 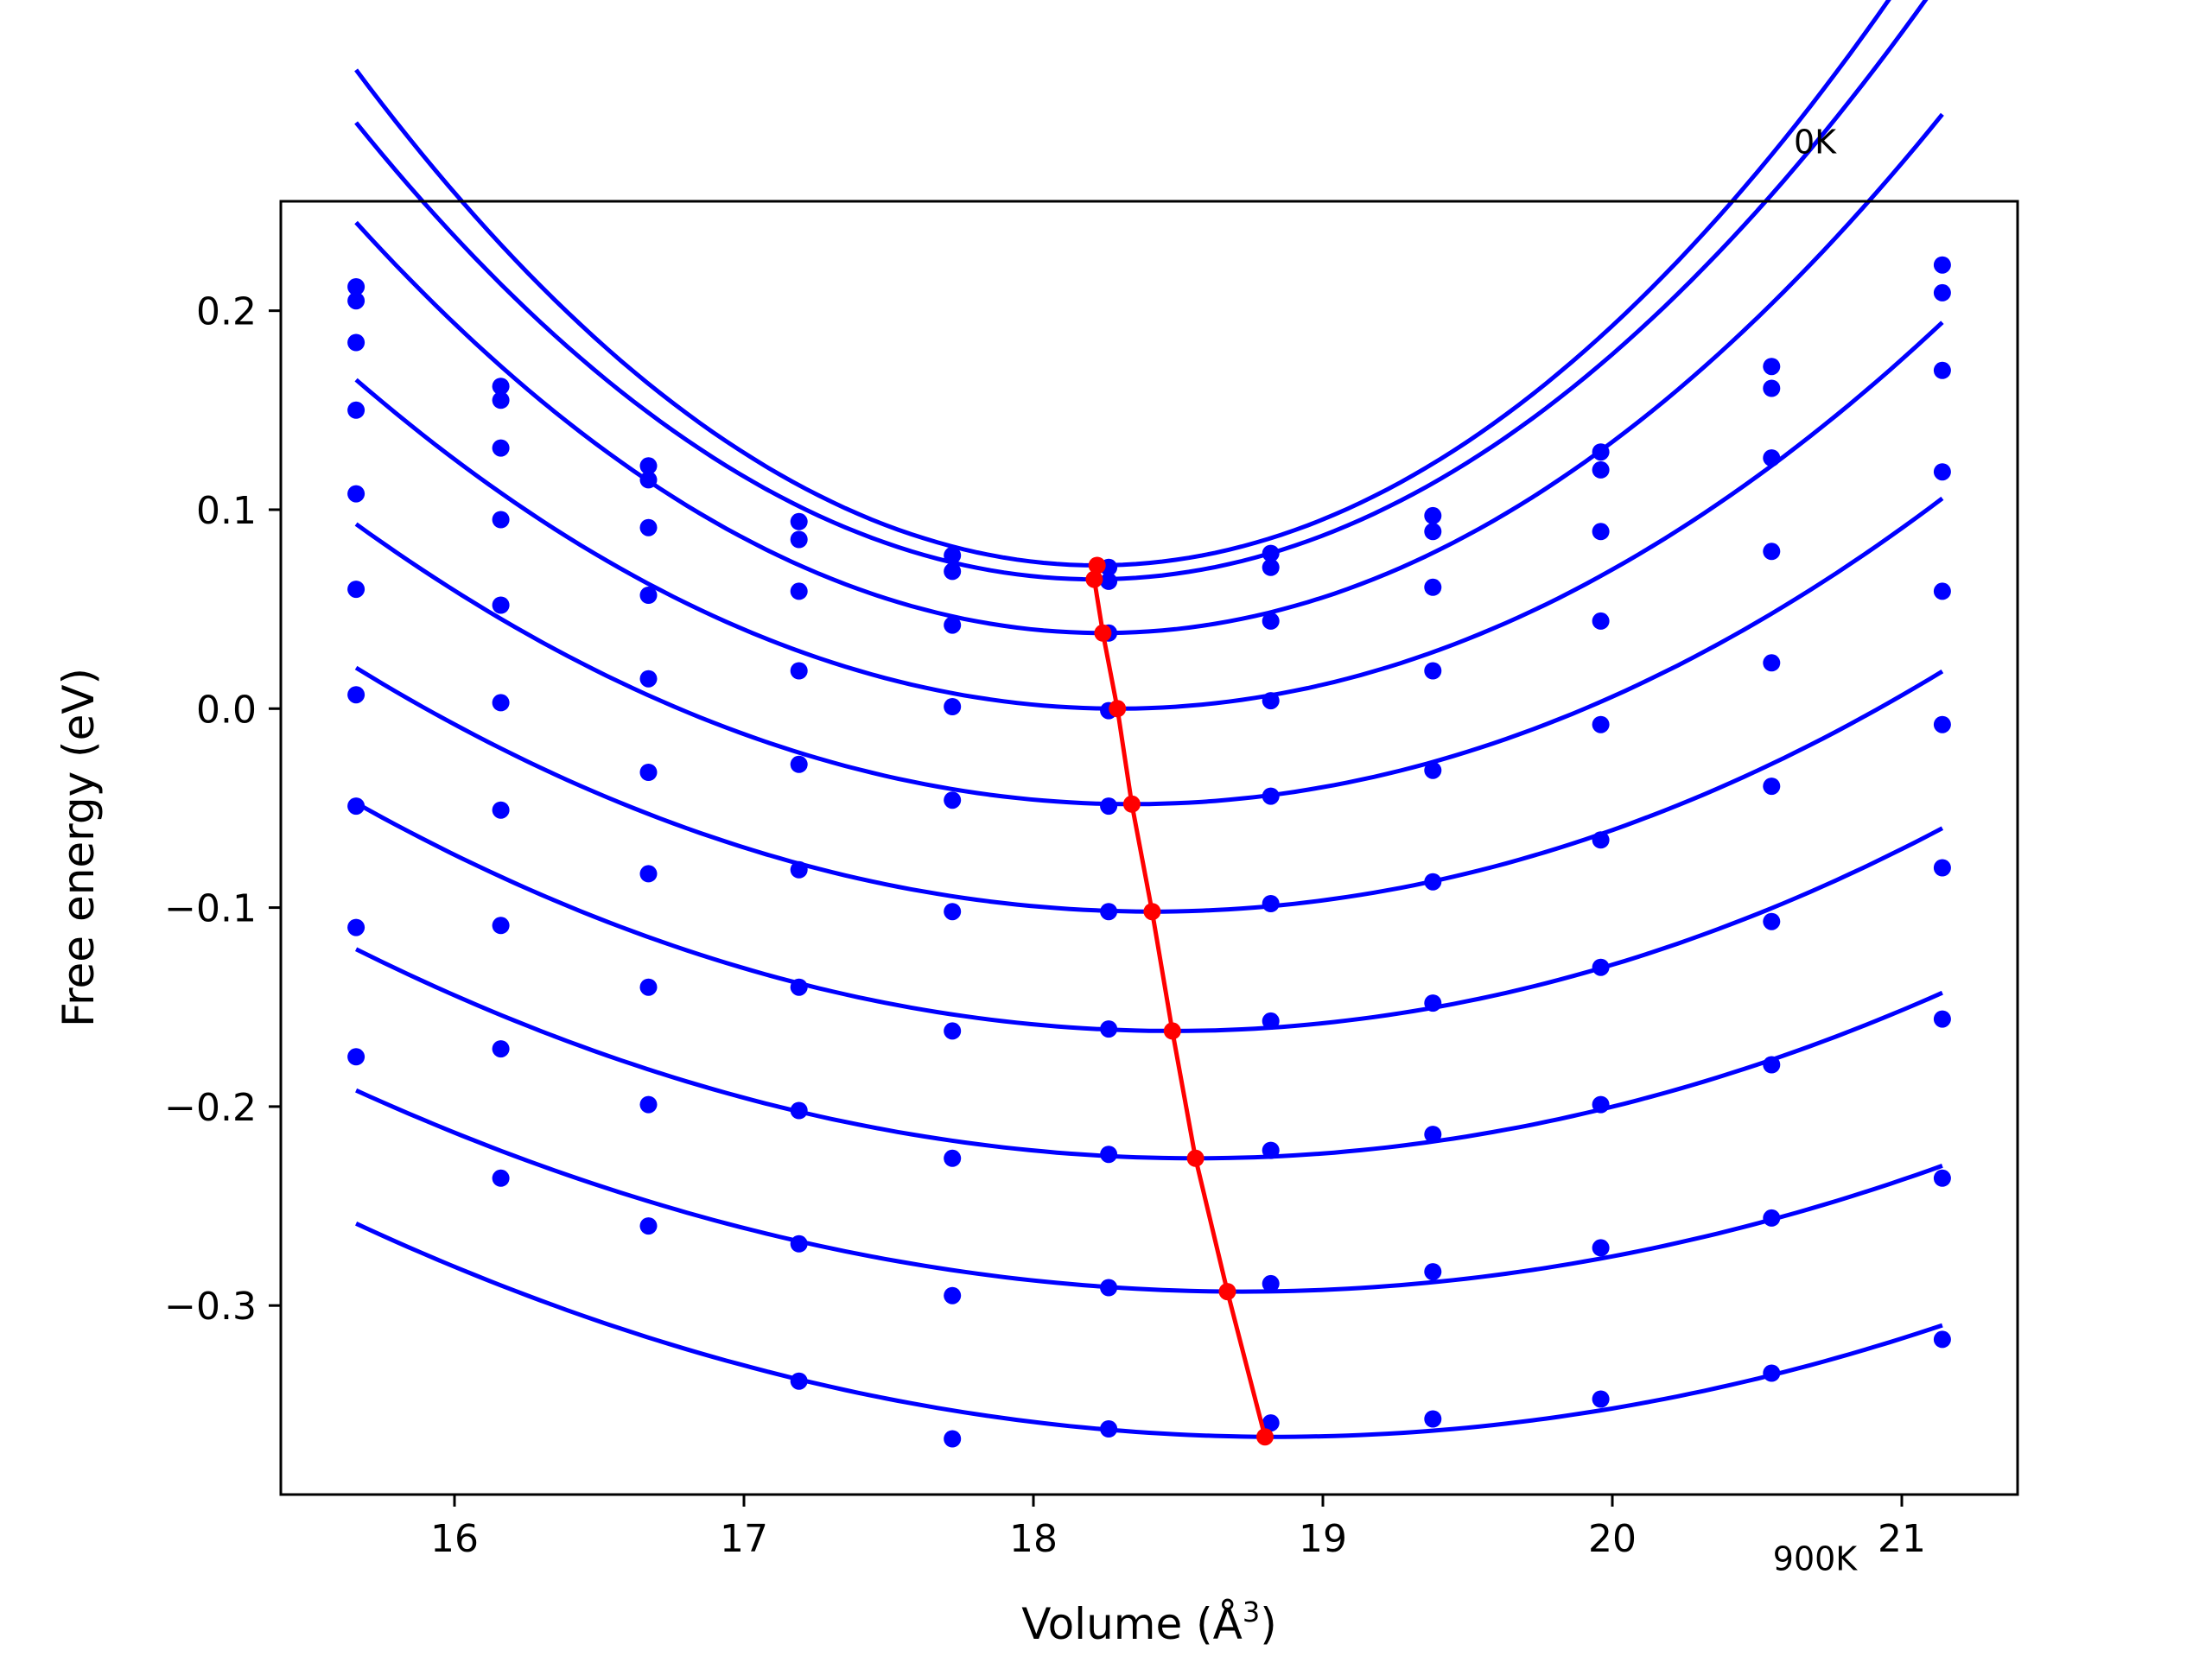 What do you see at coordinates (1816, 1559) in the screenshot?
I see `temperature-annotation: 900K` at bounding box center [1816, 1559].